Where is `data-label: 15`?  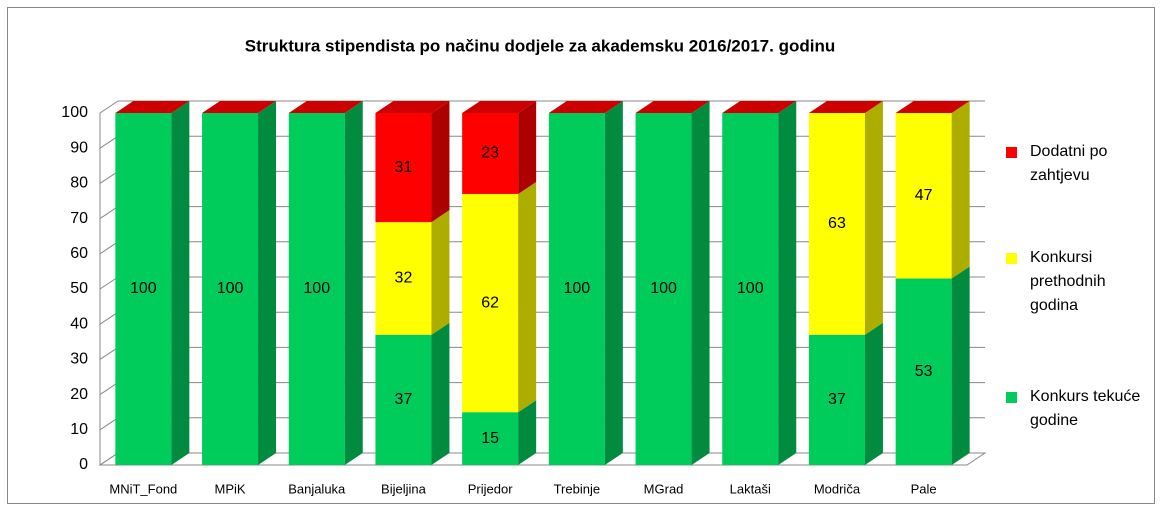
data-label: 15 is located at coordinates (490, 438).